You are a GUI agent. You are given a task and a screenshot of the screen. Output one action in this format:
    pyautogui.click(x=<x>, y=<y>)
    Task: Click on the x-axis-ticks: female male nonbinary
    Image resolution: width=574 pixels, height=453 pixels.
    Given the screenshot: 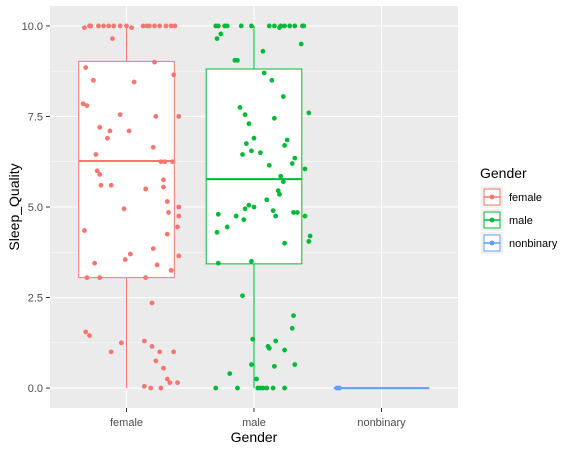 What is the action you would take?
    pyautogui.click(x=258, y=418)
    